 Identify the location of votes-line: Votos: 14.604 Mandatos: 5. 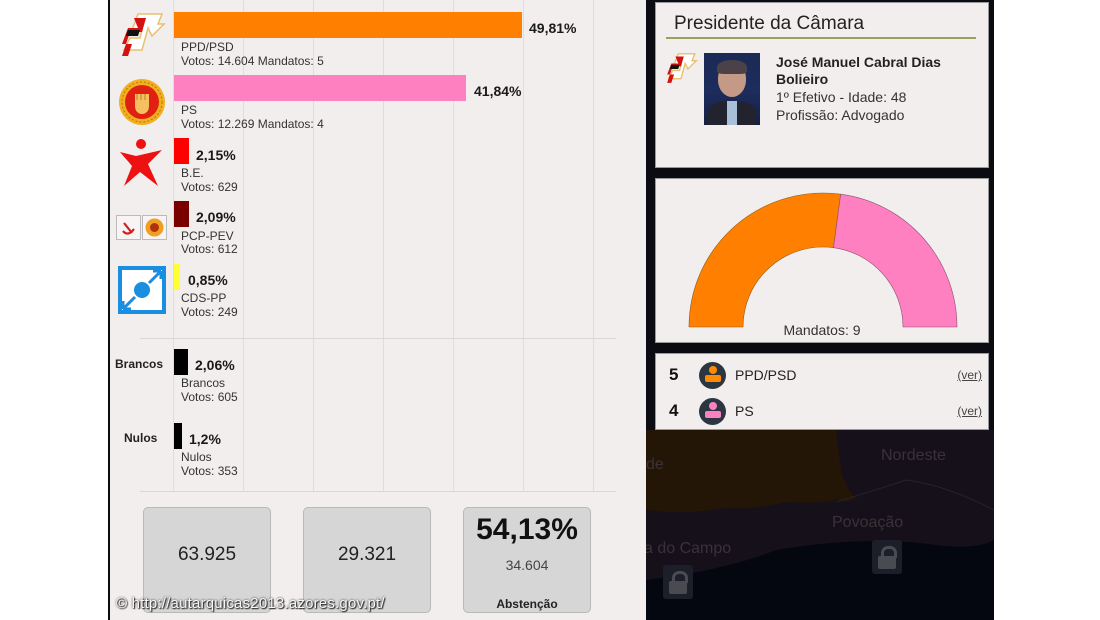
(252, 61).